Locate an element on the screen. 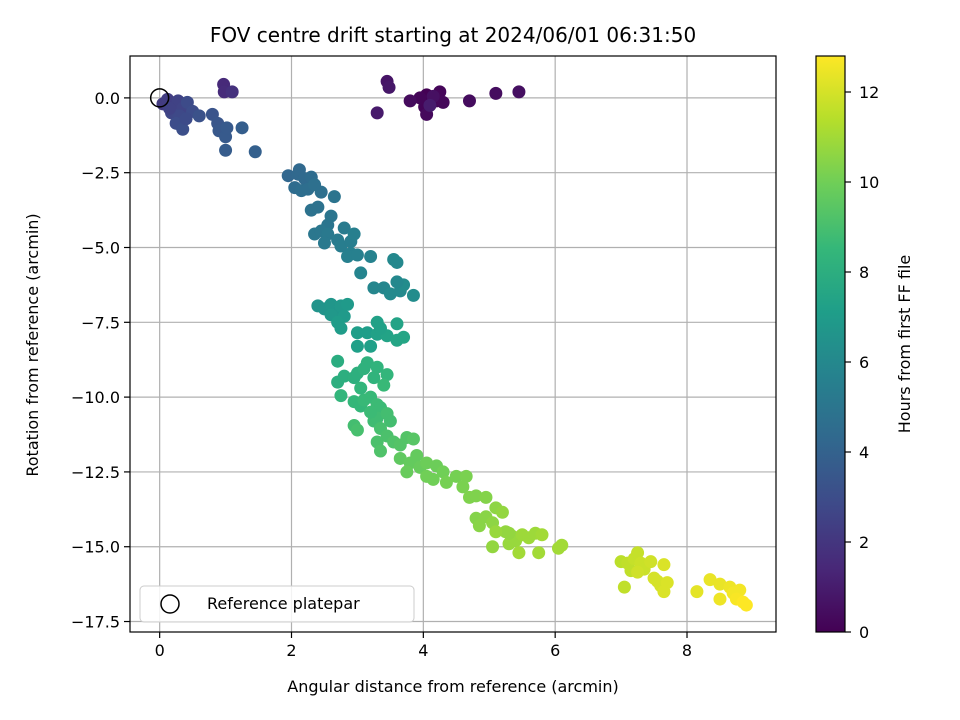 The height and width of the screenshot is (720, 960). y-tick-label: 0.0 is located at coordinates (107, 98).